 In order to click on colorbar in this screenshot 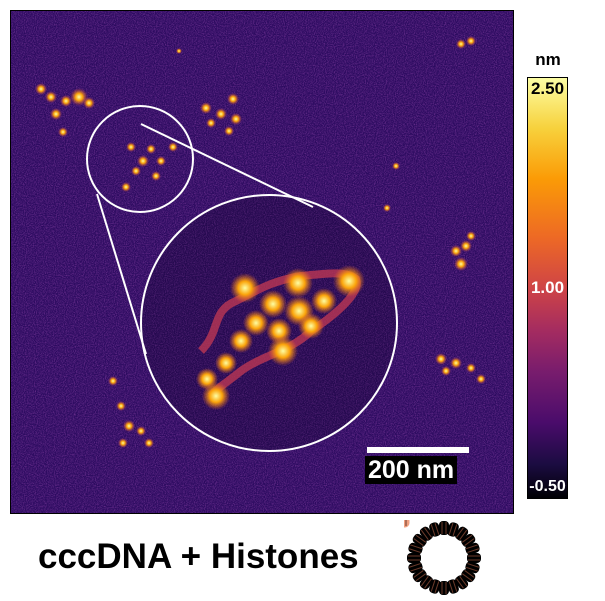, I will do `click(547, 288)`.